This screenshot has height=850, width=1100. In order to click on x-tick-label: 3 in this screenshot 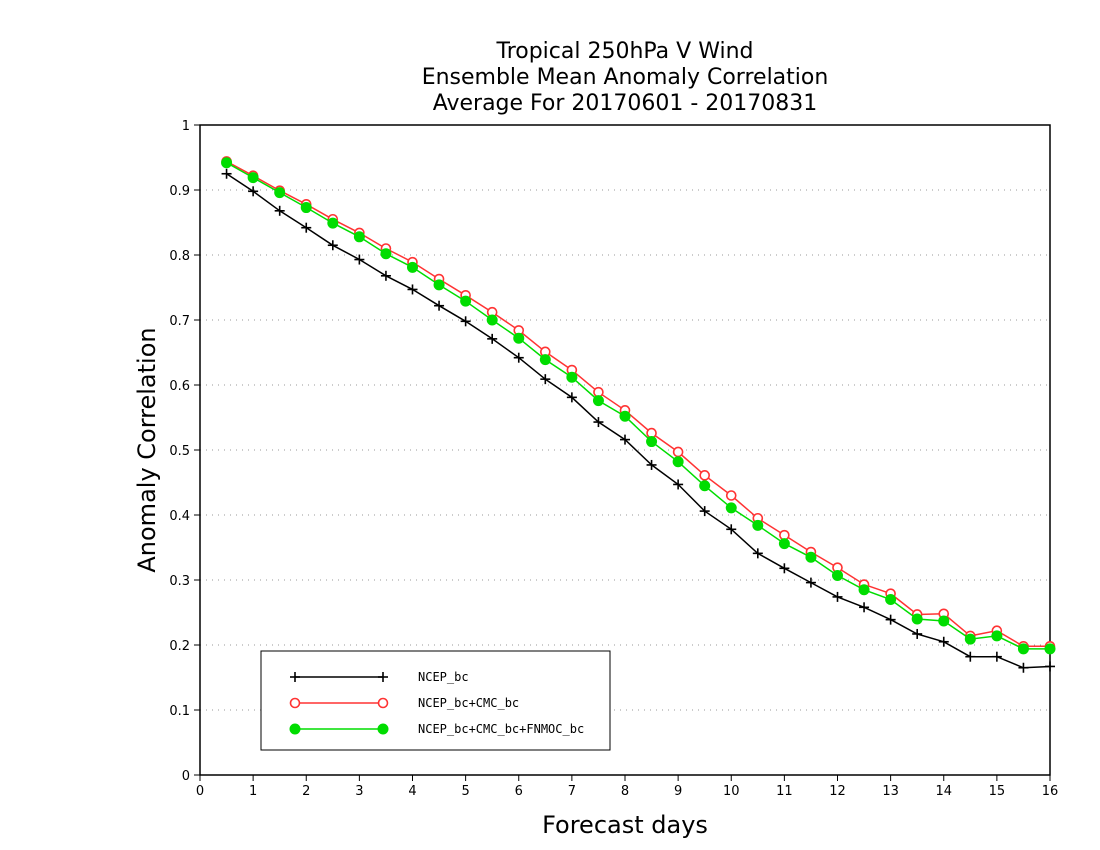, I will do `click(359, 791)`.